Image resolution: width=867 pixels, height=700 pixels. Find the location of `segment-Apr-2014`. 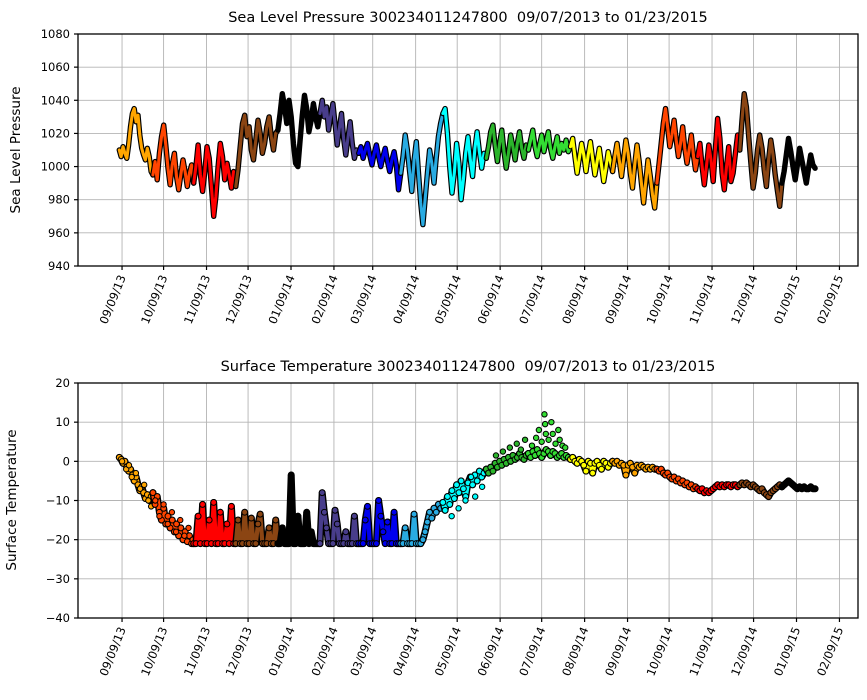

segment-Apr-2014 is located at coordinates (422, 169).